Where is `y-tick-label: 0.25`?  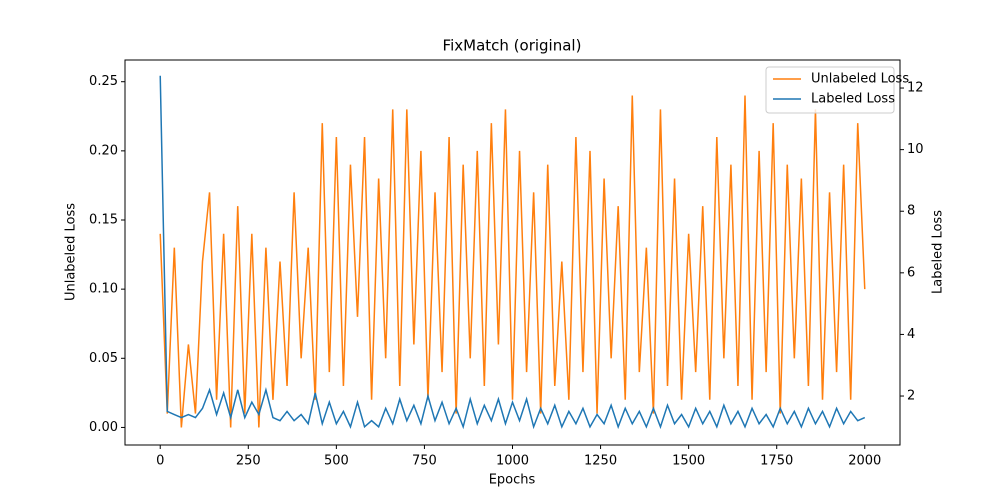
y-tick-label: 0.25 is located at coordinates (103, 81).